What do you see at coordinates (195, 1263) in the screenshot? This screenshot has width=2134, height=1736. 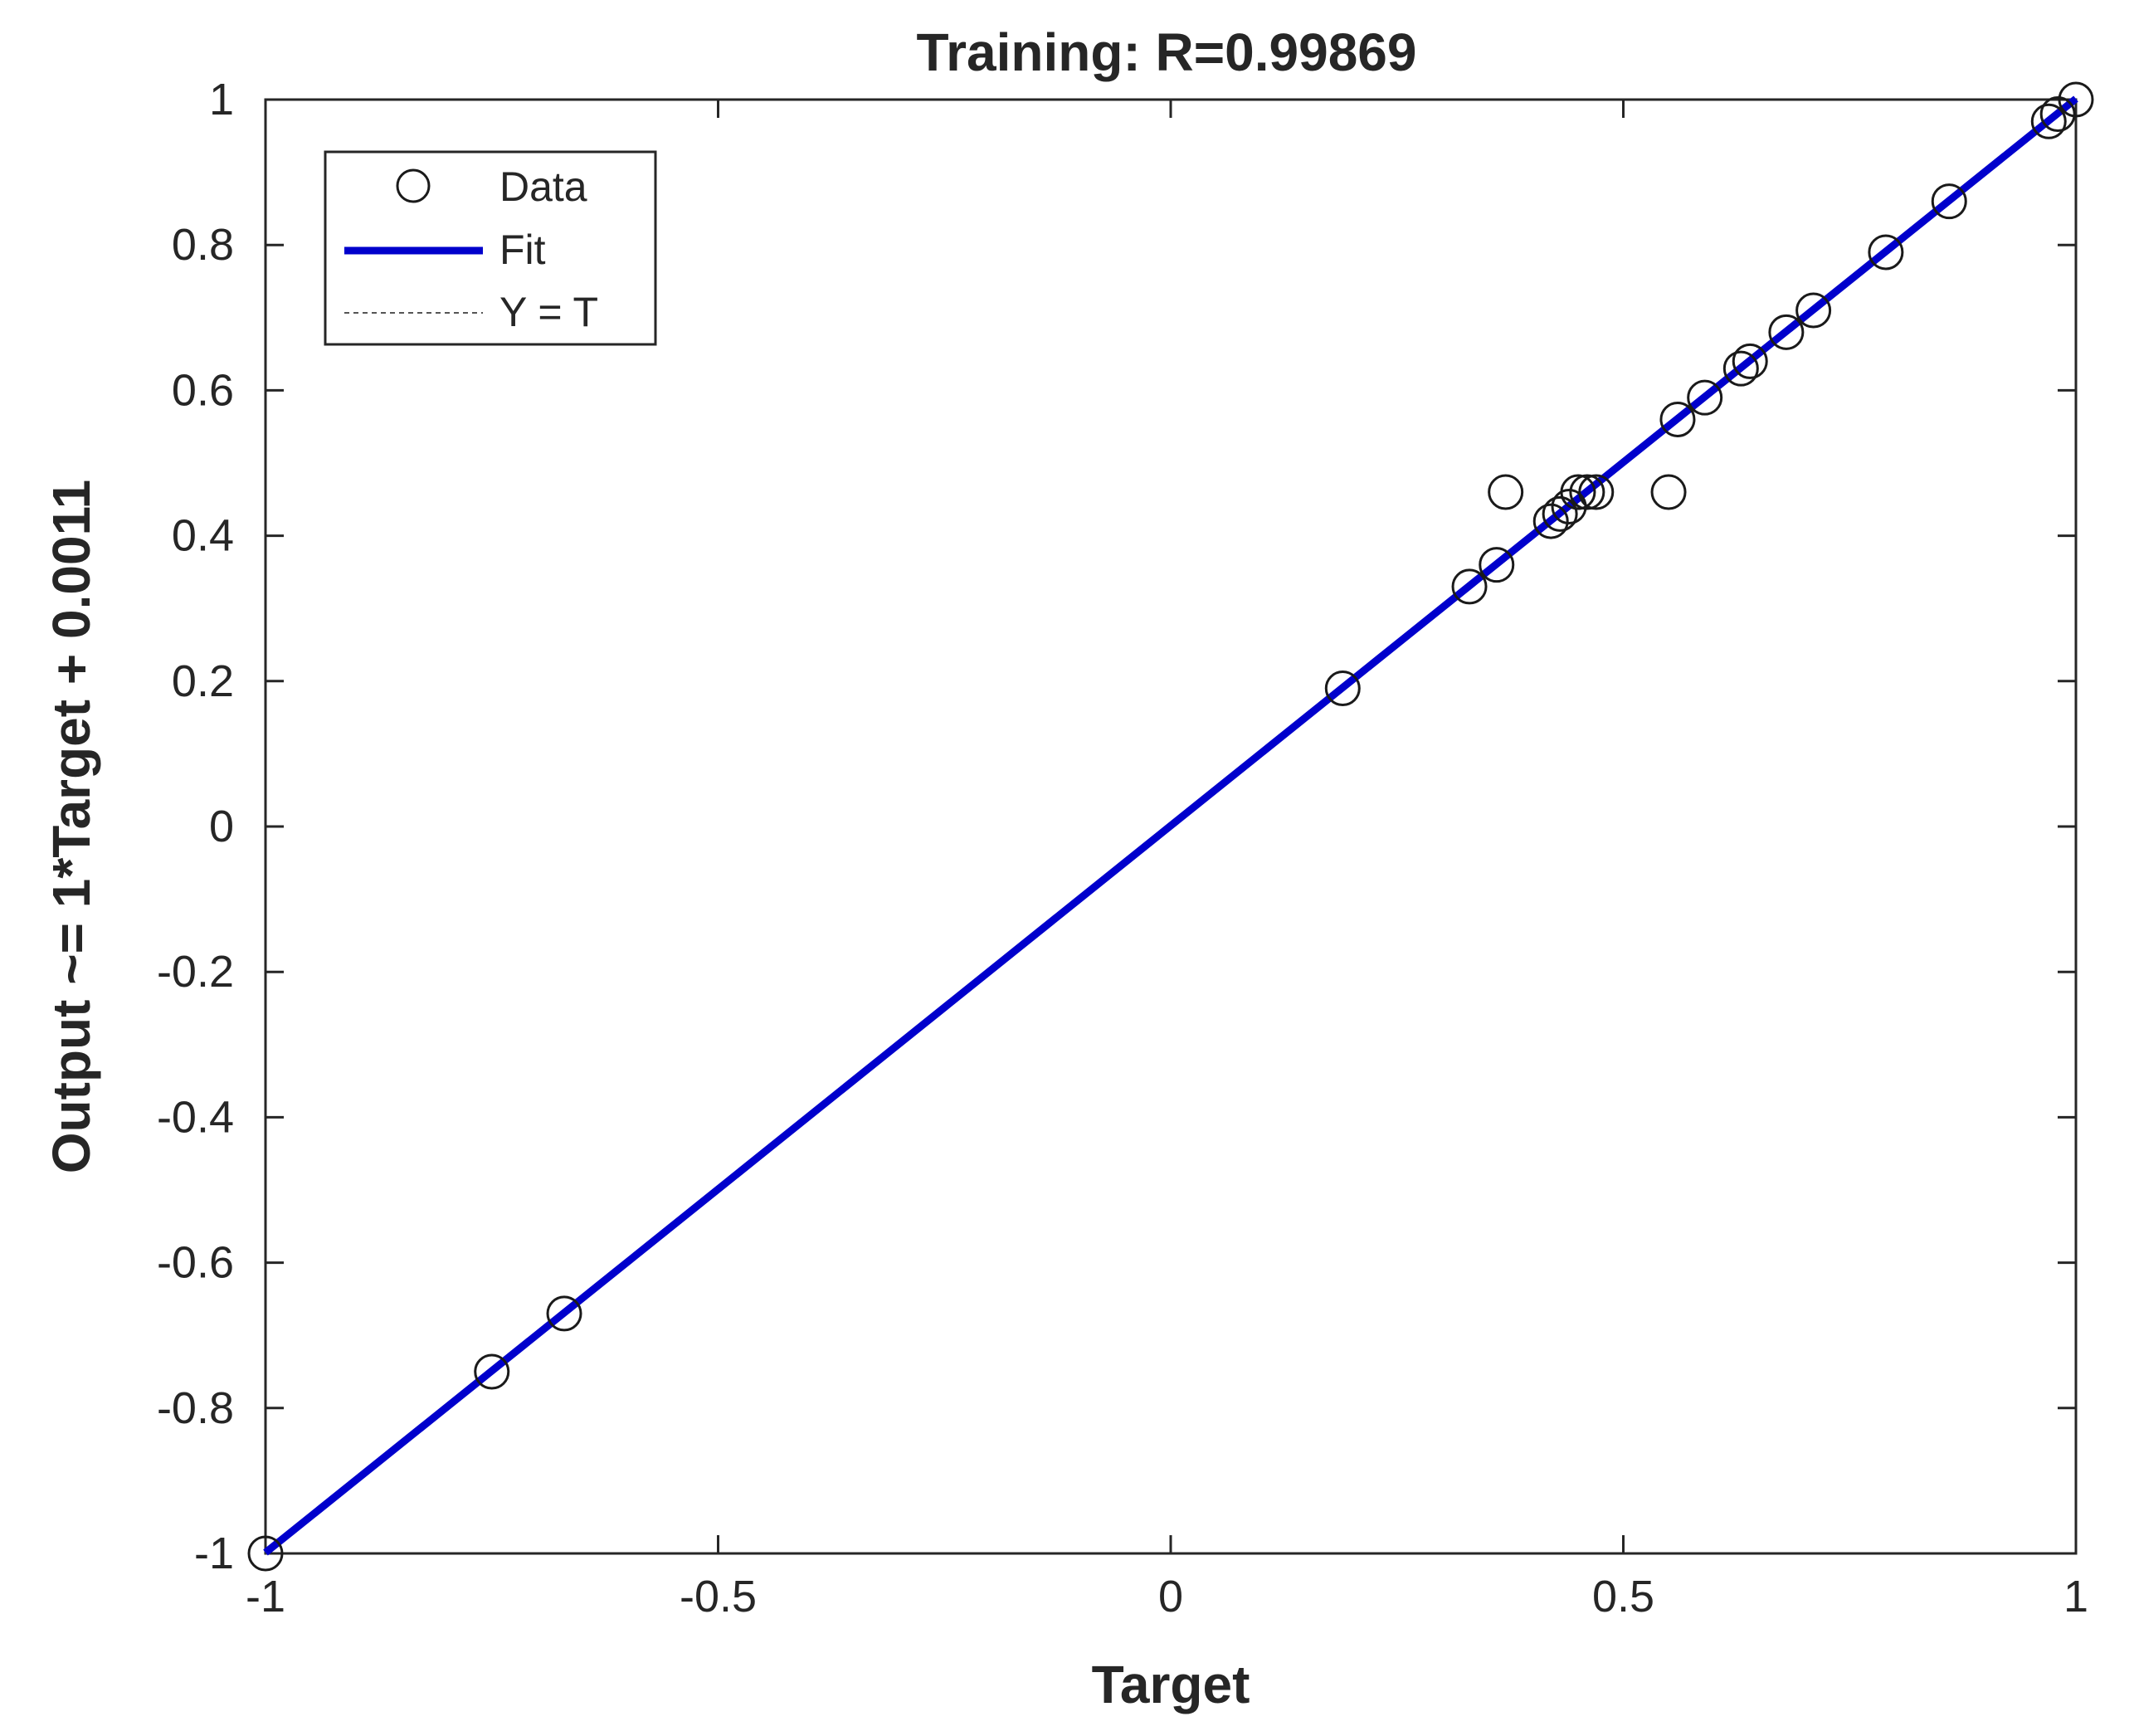 I see `y-tick-label: -0.6` at bounding box center [195, 1263].